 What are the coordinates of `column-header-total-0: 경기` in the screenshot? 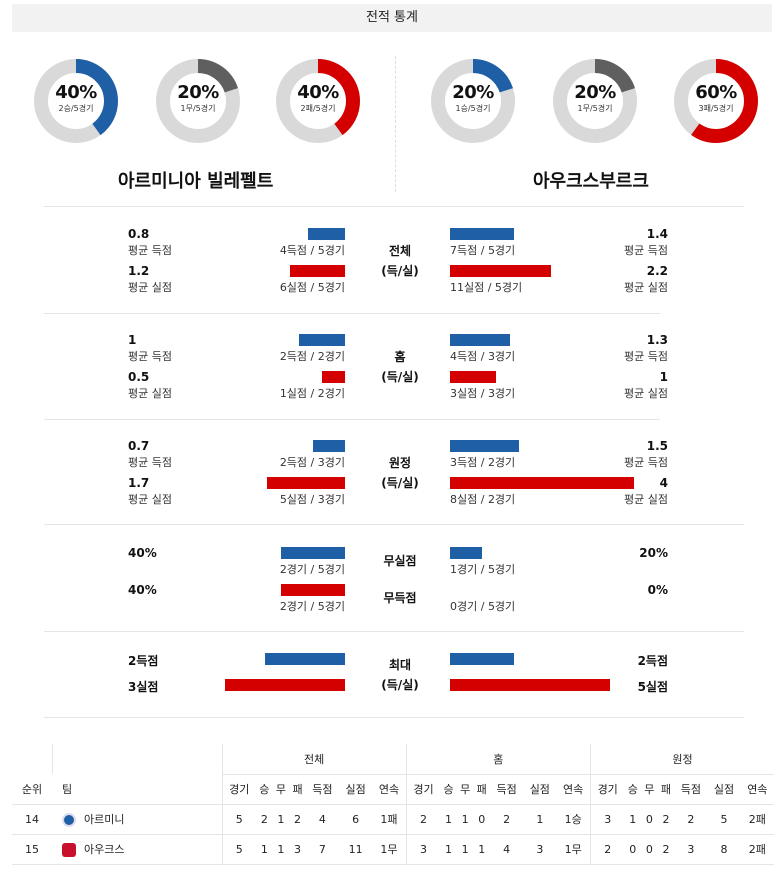 It's located at (239, 789).